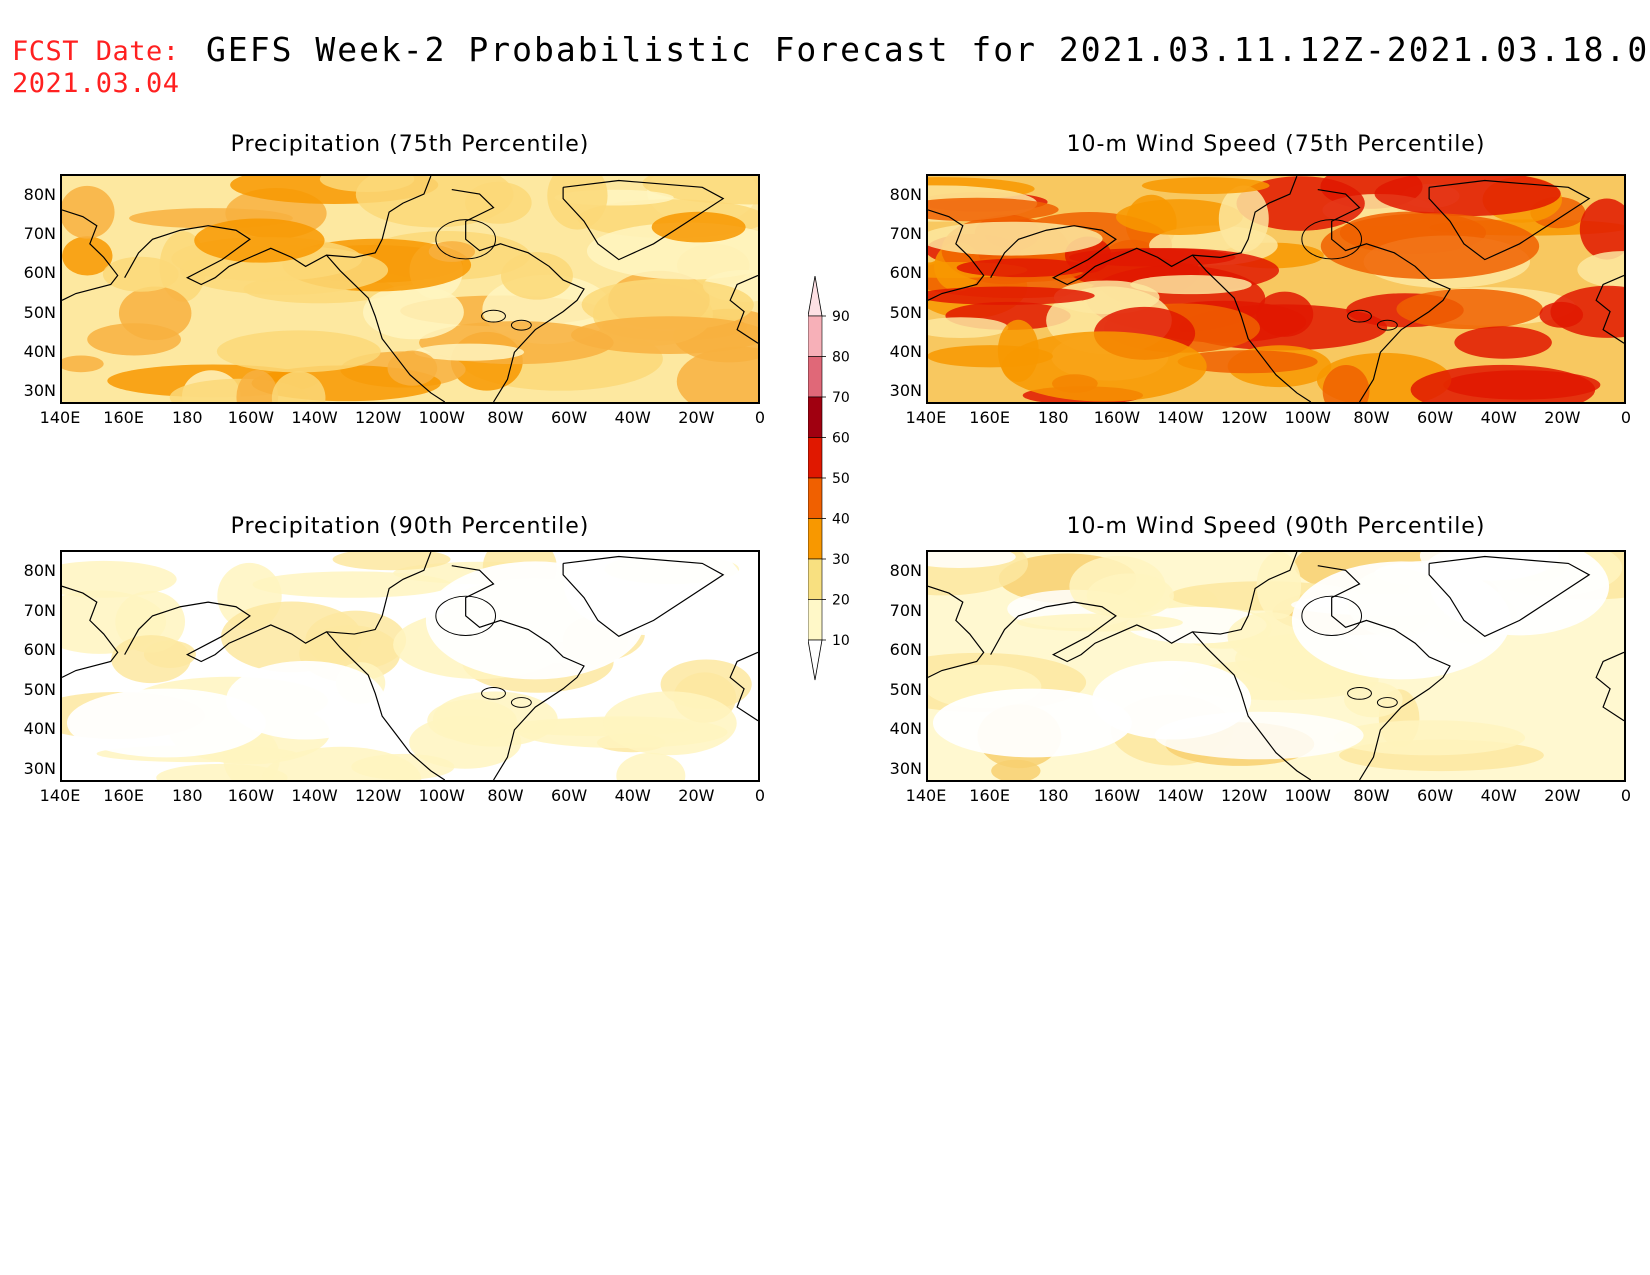  Describe the element at coordinates (828, 478) in the screenshot. I see `colorbar-svg: 90 80 70 60 50 40 30 20 10` at that location.